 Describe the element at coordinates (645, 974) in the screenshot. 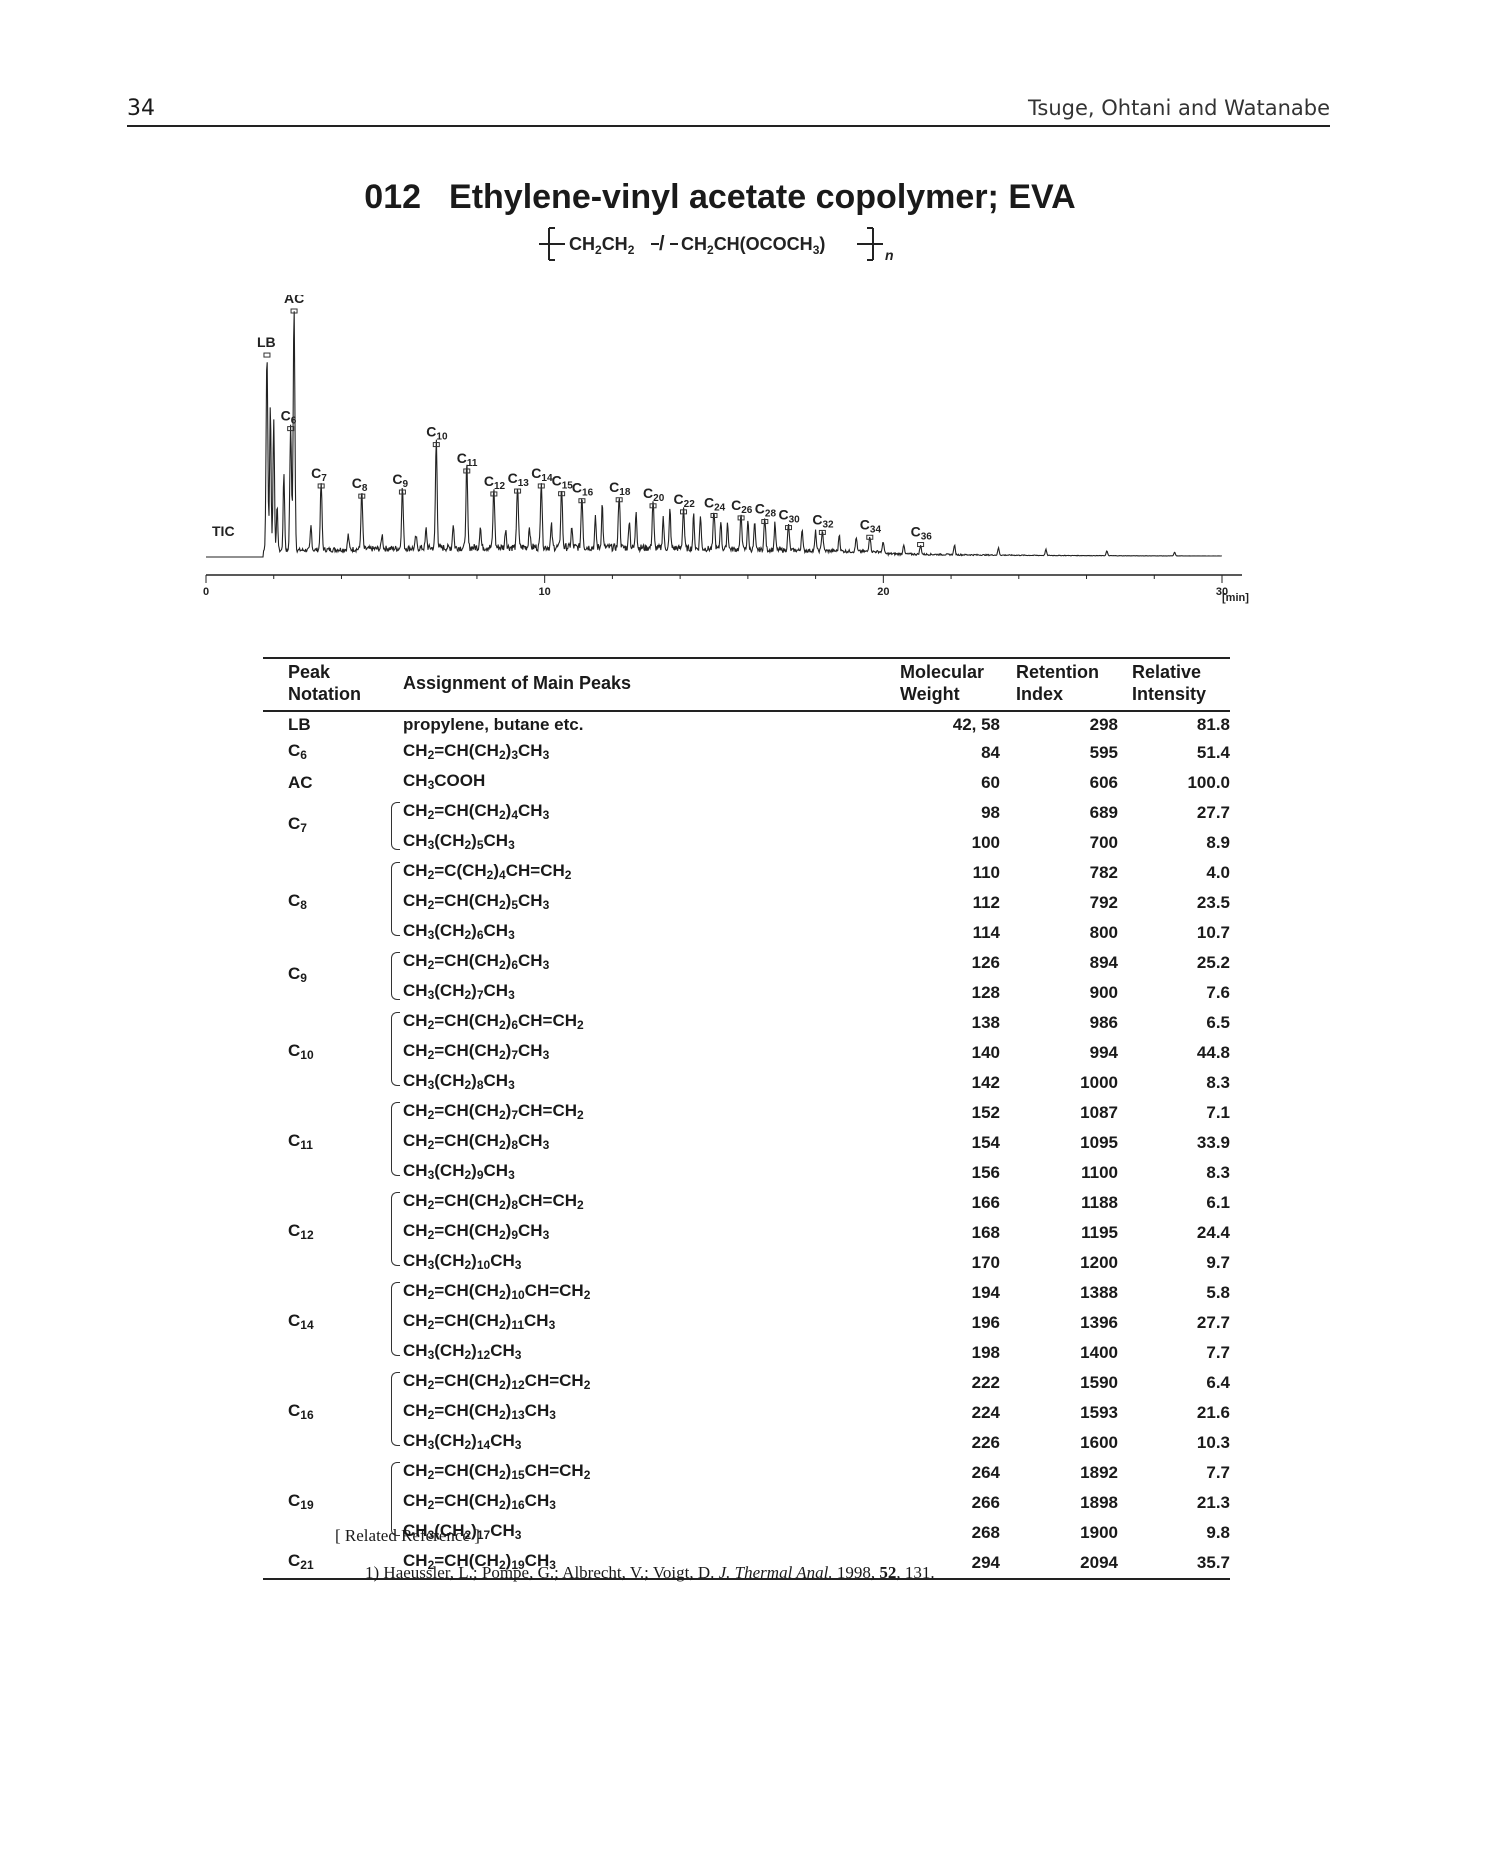

I see `assignment-cell: CH2=CH(CH2)6CH3` at that location.